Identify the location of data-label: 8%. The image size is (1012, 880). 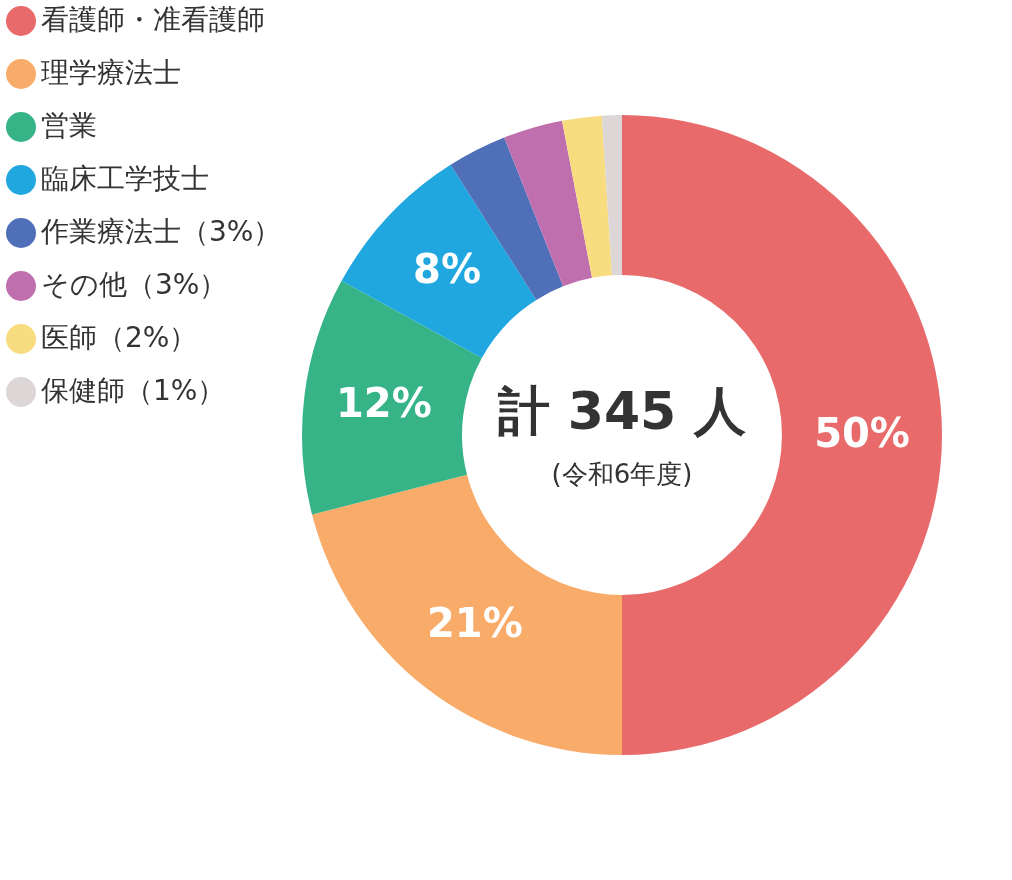
(447, 268).